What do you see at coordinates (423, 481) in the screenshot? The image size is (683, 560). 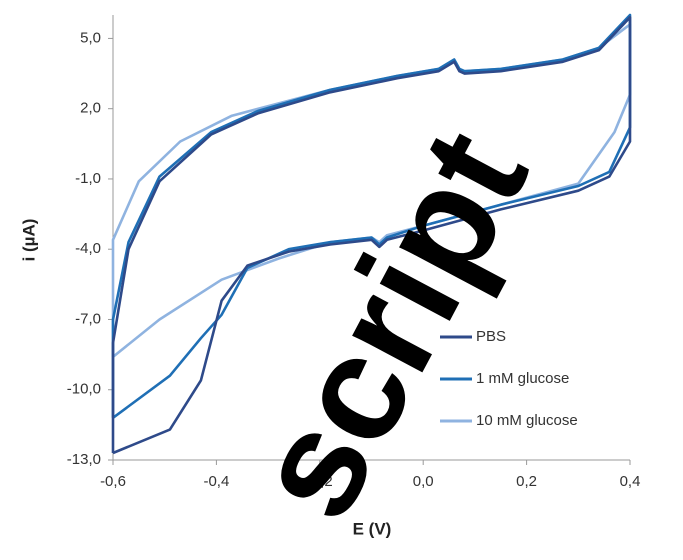 I see `x-tick-label: 0,0` at bounding box center [423, 481].